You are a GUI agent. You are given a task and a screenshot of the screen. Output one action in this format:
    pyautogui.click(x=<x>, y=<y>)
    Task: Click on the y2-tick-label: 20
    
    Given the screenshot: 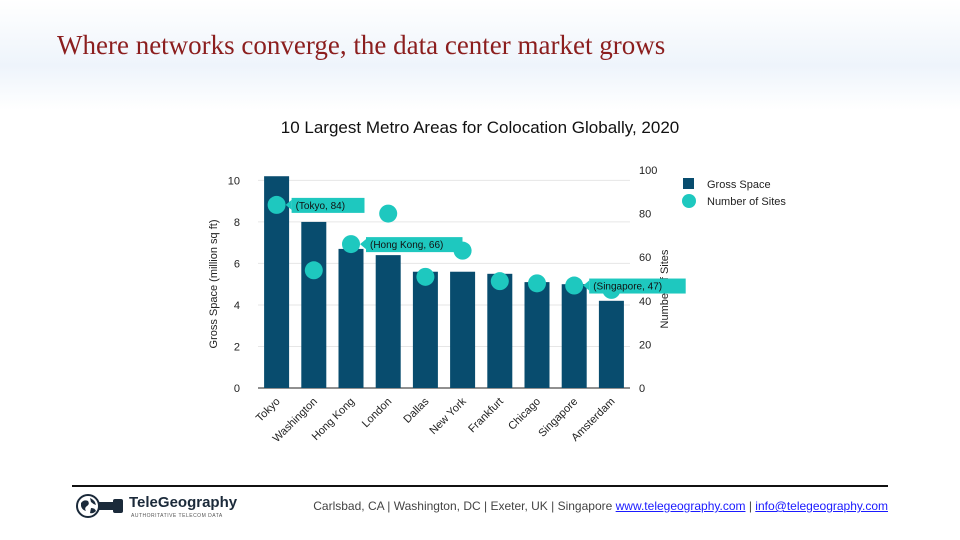 What is the action you would take?
    pyautogui.click(x=645, y=345)
    